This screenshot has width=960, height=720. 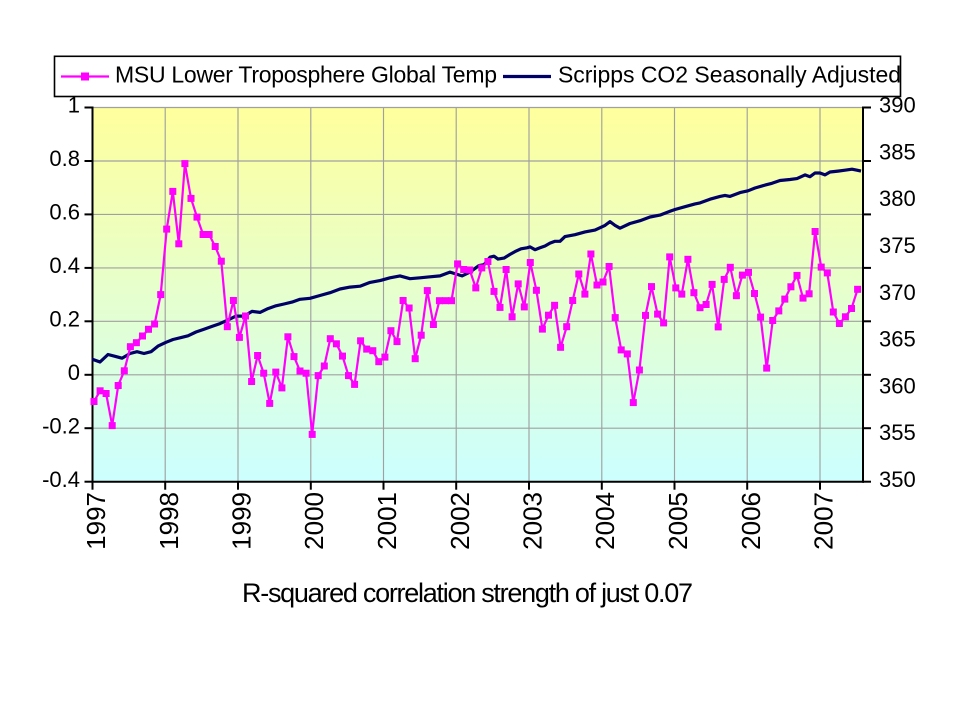 I want to click on svg-text: 2003, so click(x=533, y=521).